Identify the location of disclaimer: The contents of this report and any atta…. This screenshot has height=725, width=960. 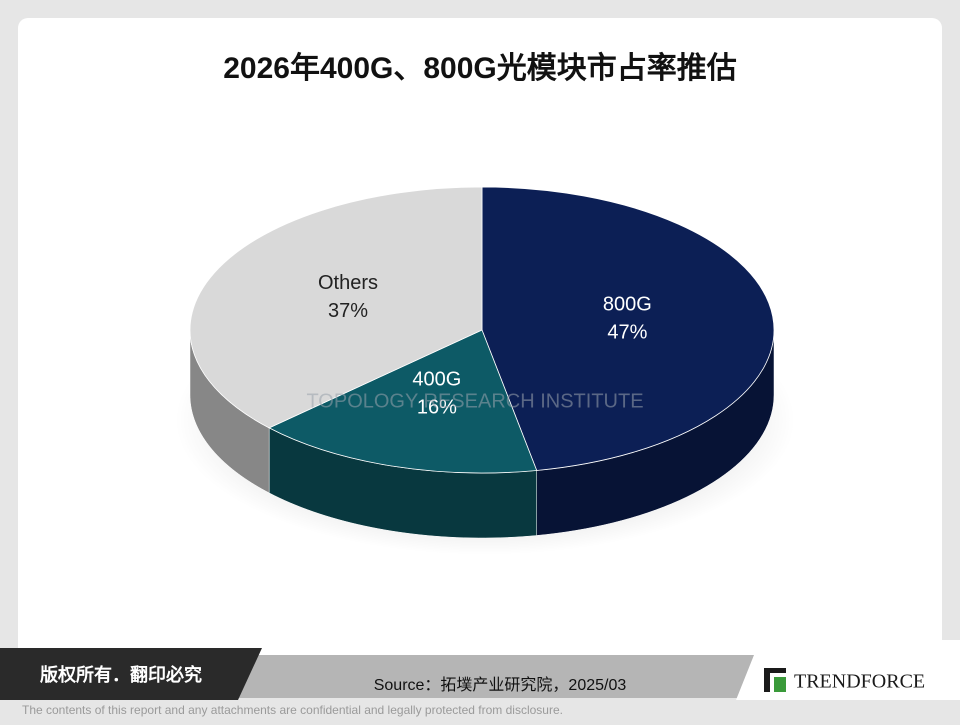
(292, 710).